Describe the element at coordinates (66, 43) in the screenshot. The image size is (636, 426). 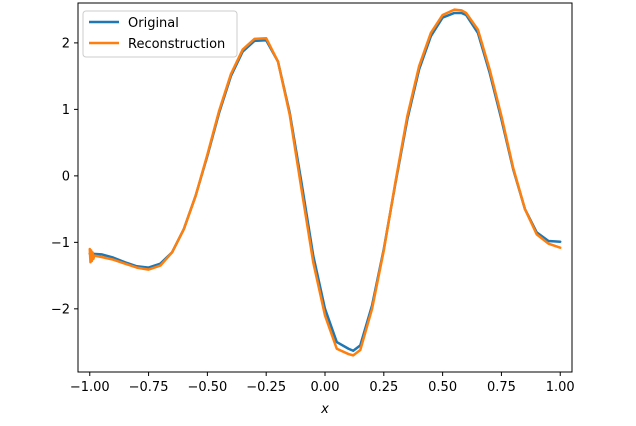
I see `y-tick-label: 2` at that location.